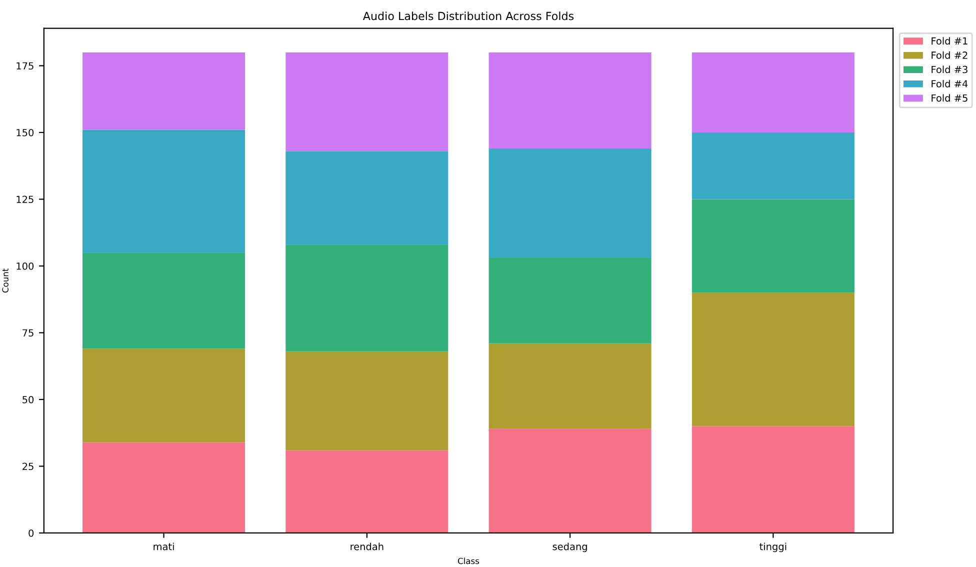 This screenshot has height=567, width=976. Describe the element at coordinates (164, 546) in the screenshot. I see `x-tick-label: mati` at that location.